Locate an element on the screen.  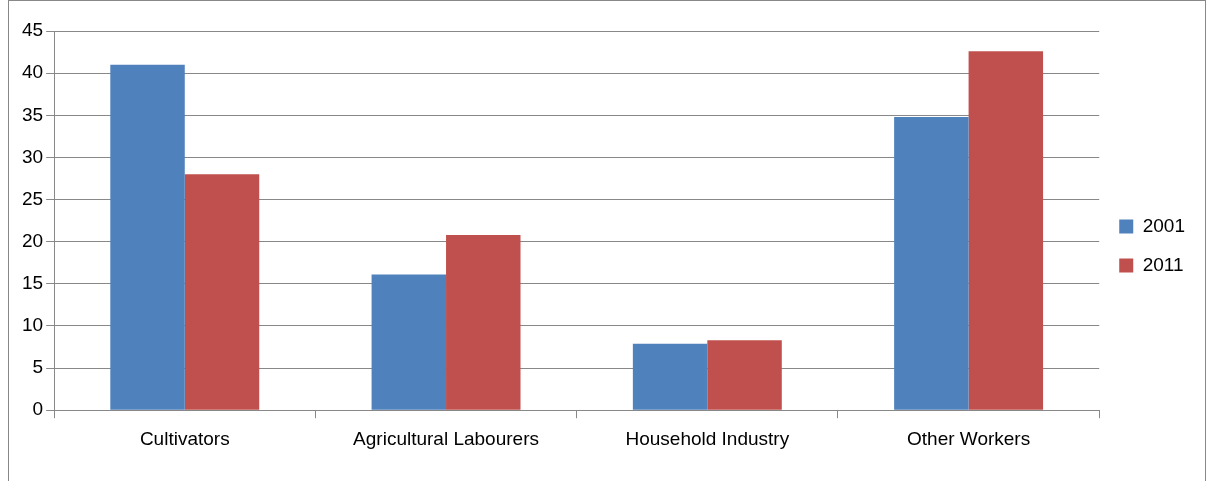
x-tick-label: Cultivators is located at coordinates (184, 438).